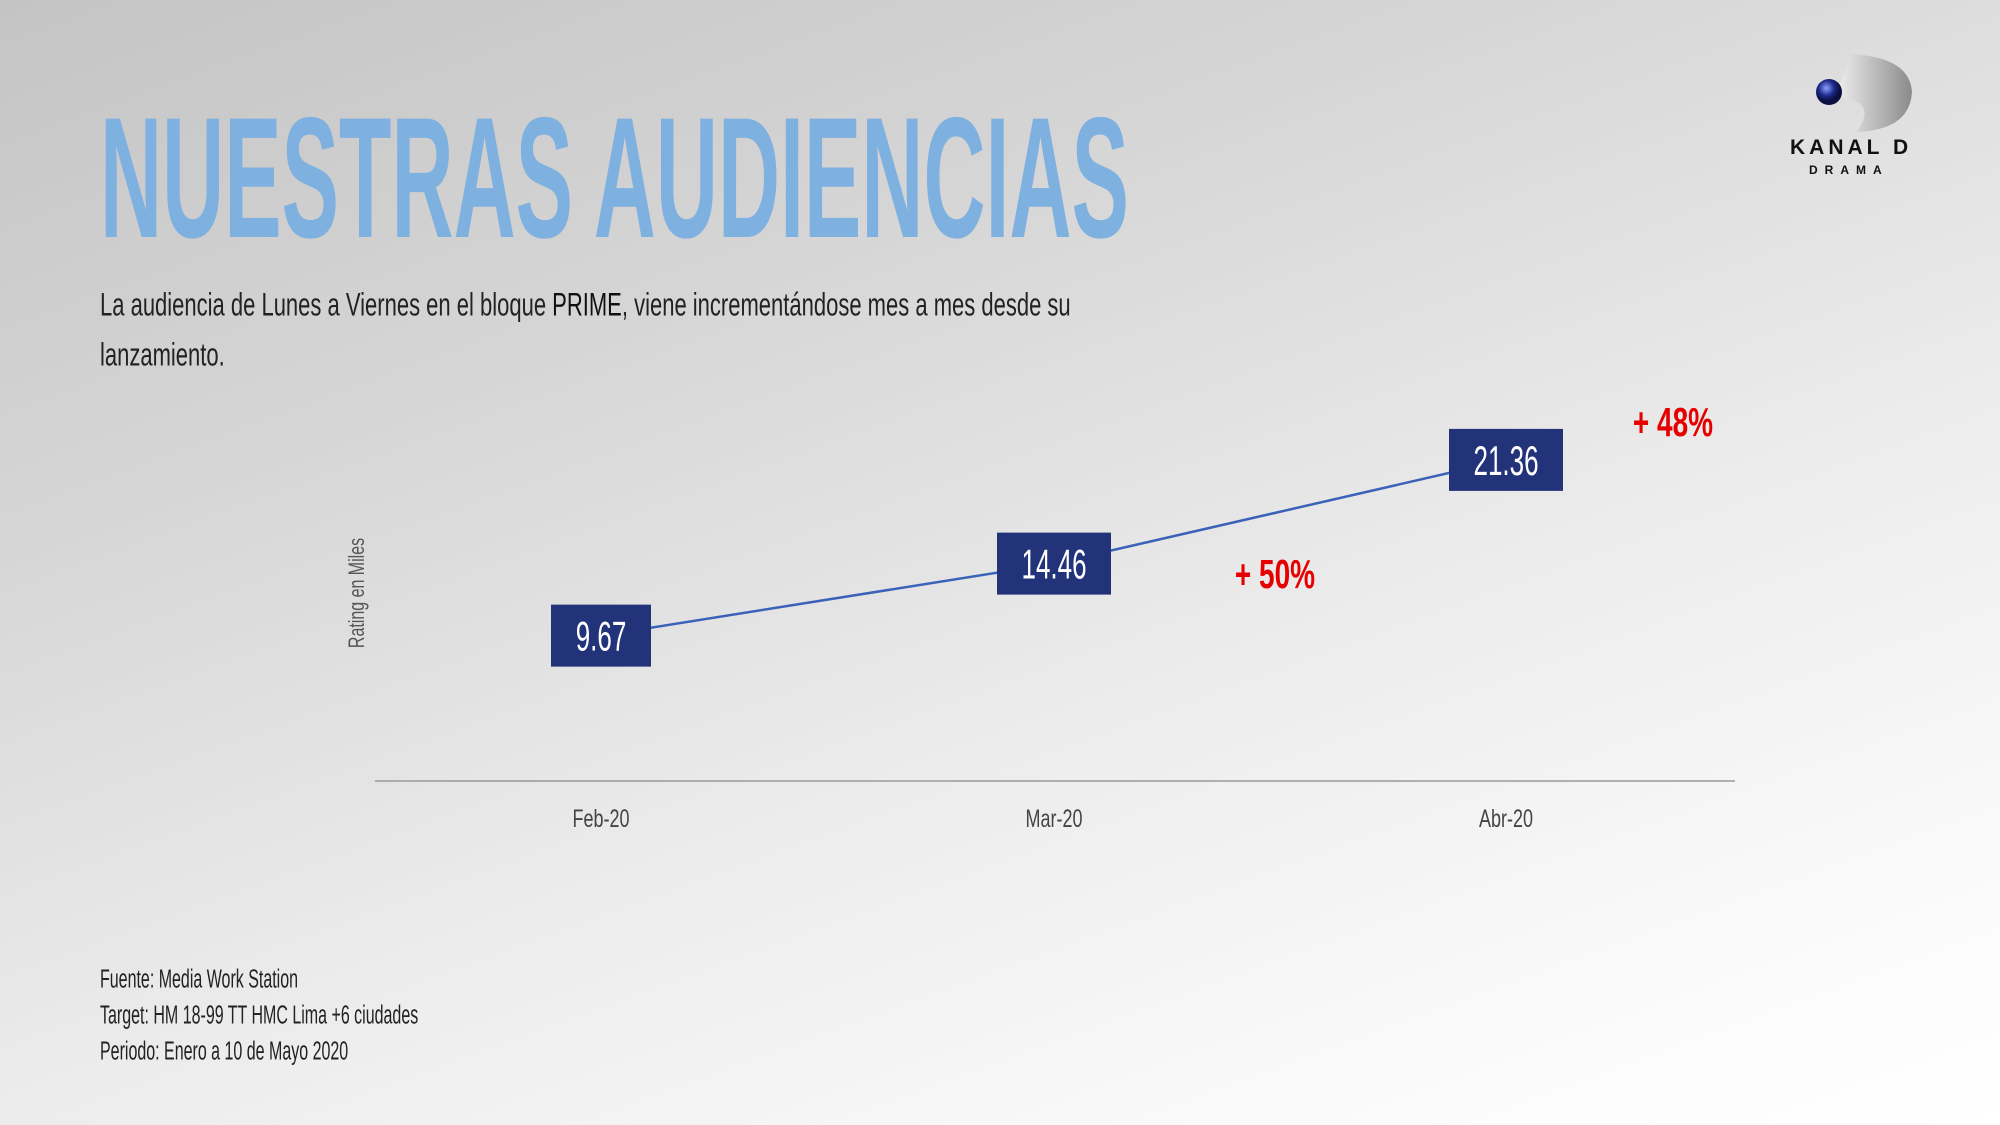 This screenshot has height=1125, width=2000. What do you see at coordinates (1864, 93) in the screenshot?
I see `kanal-d-eye-icon` at bounding box center [1864, 93].